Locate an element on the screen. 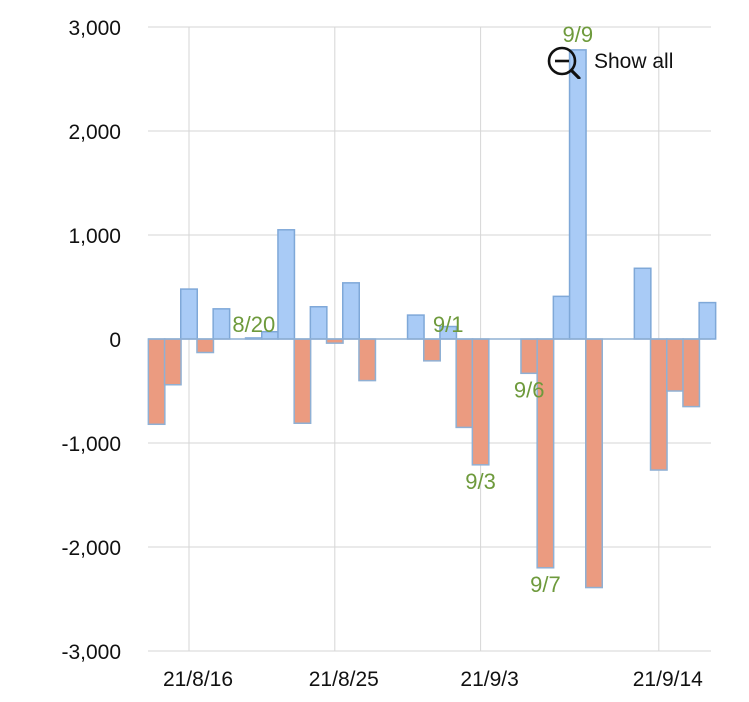 The image size is (749, 702). zoom-out-icon is located at coordinates (564, 62).